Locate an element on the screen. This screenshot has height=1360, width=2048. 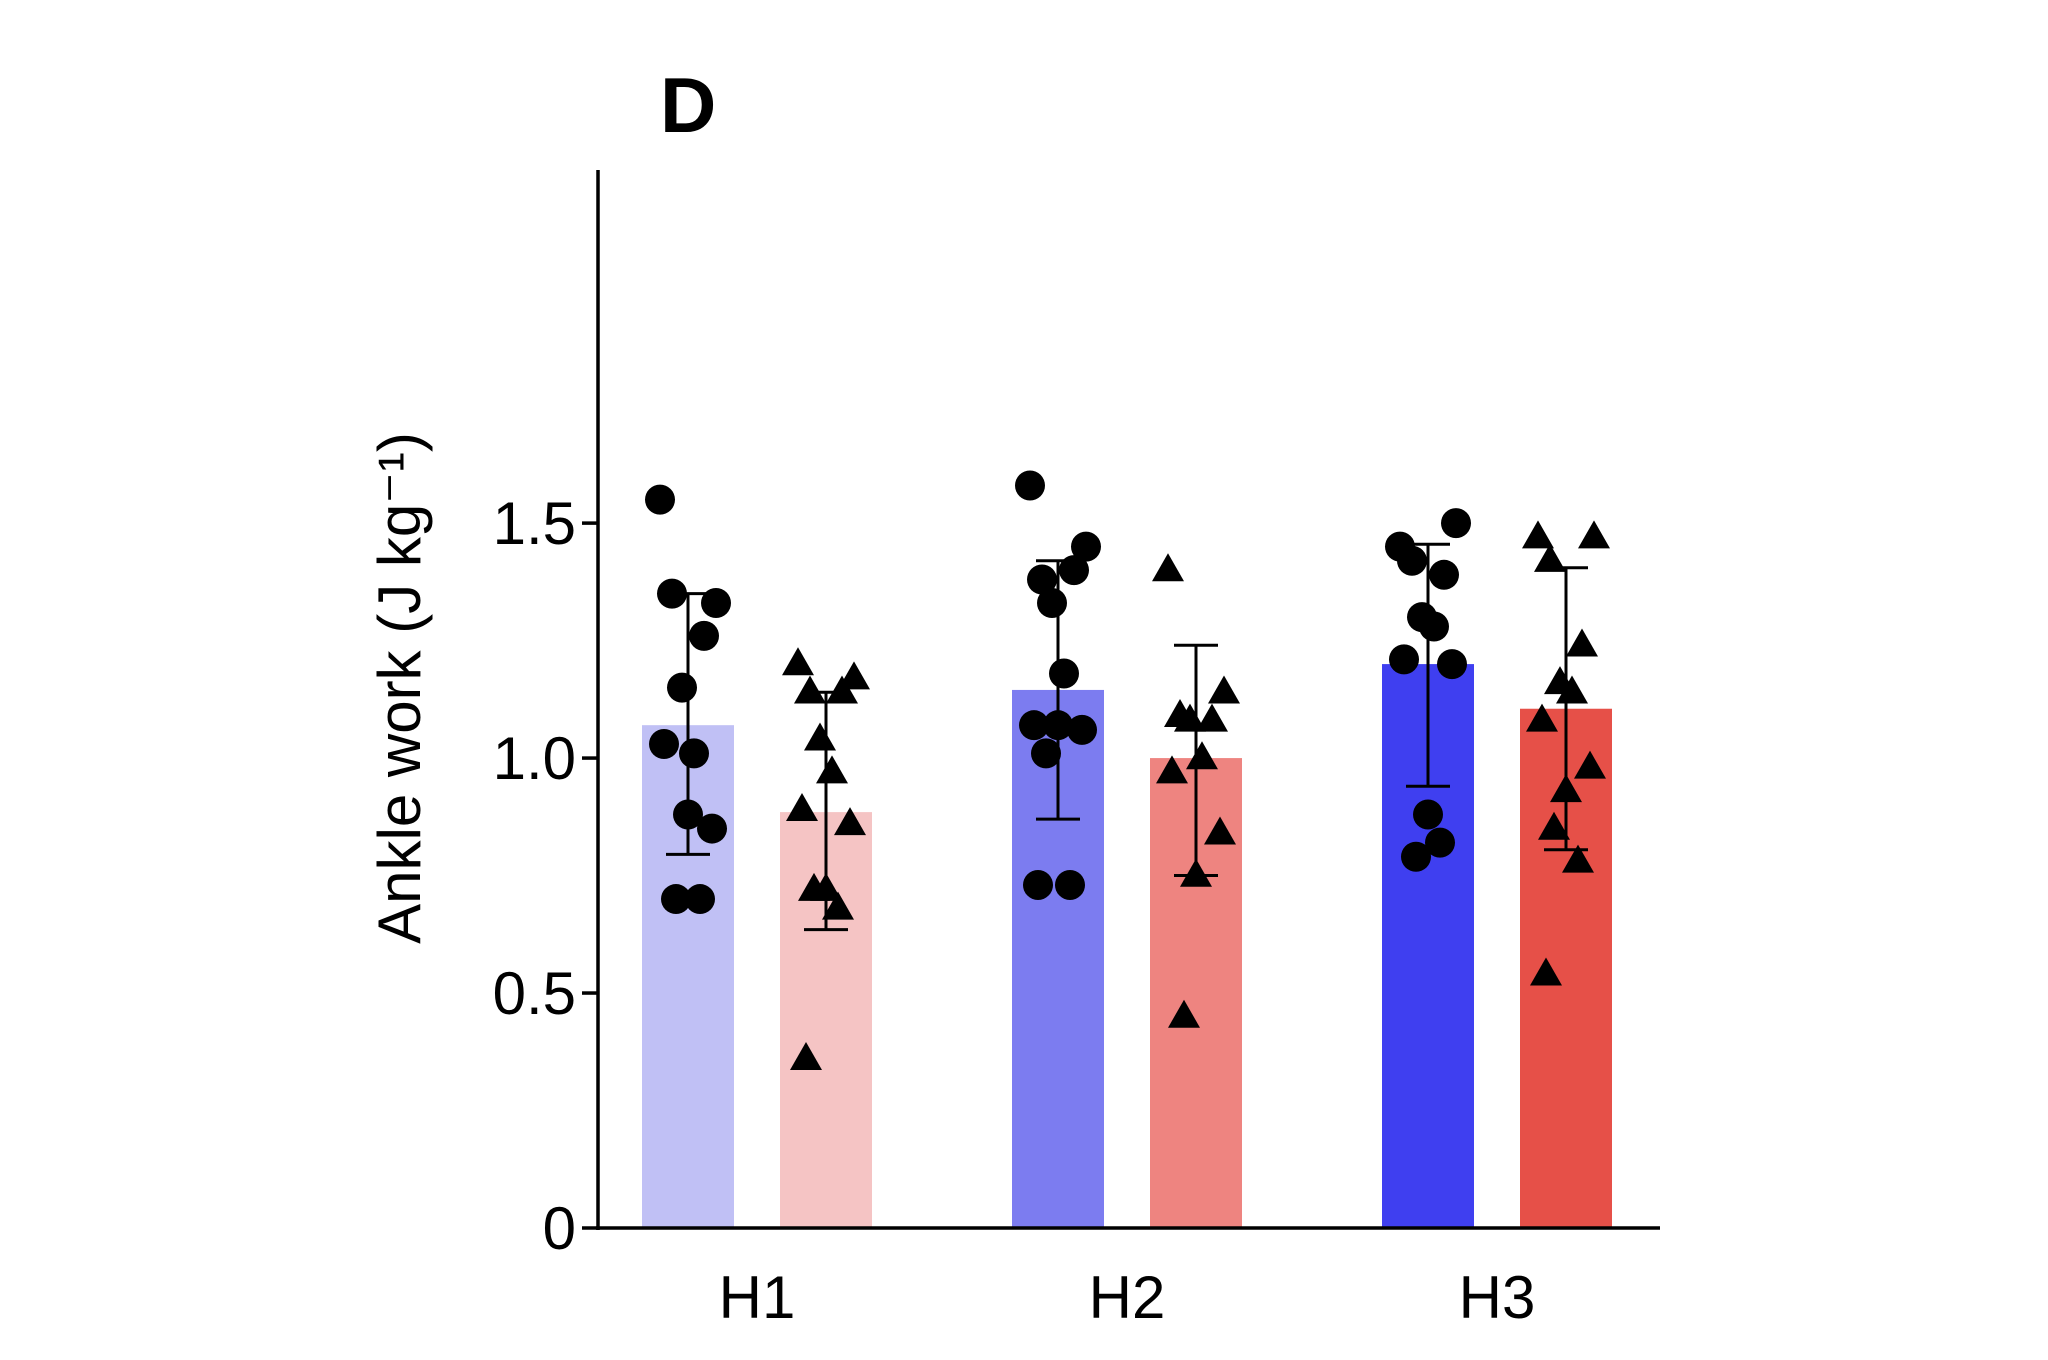
y-tick-label: 0 is located at coordinates (559, 1228).